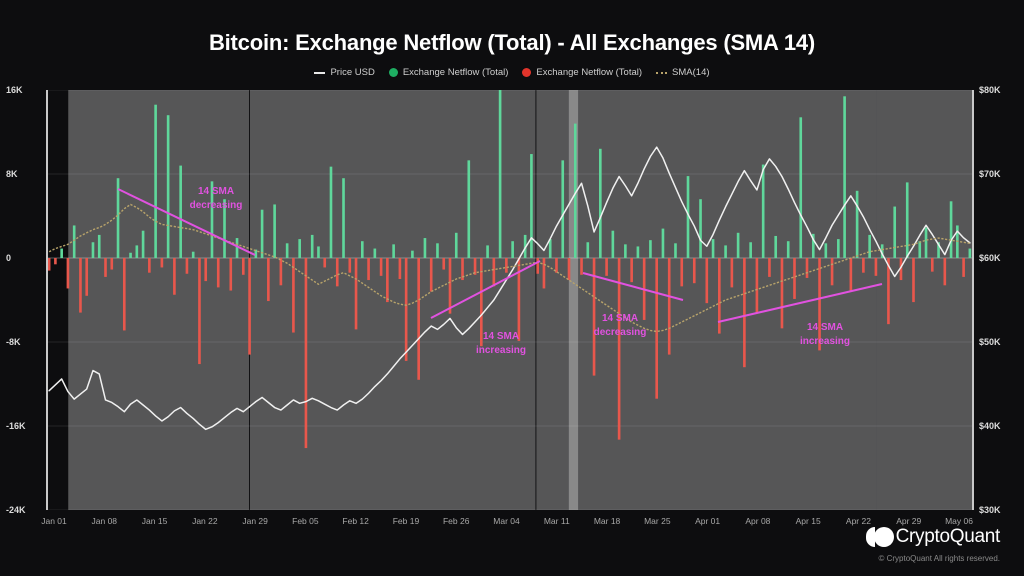 The width and height of the screenshot is (1024, 576). What do you see at coordinates (154, 521) in the screenshot?
I see `x-axis-tick-label: Jan 15` at bounding box center [154, 521].